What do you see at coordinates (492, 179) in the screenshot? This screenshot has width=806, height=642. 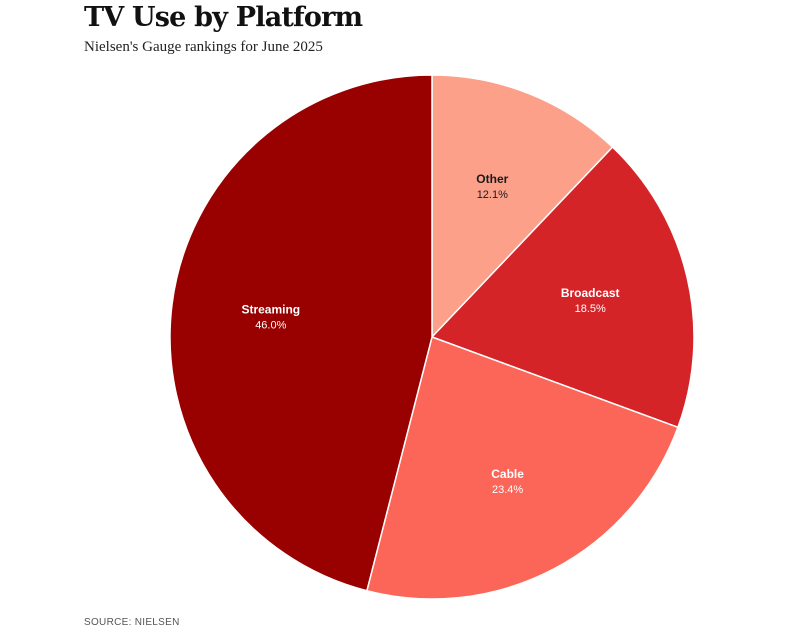 I see `slice-label-other: Other` at bounding box center [492, 179].